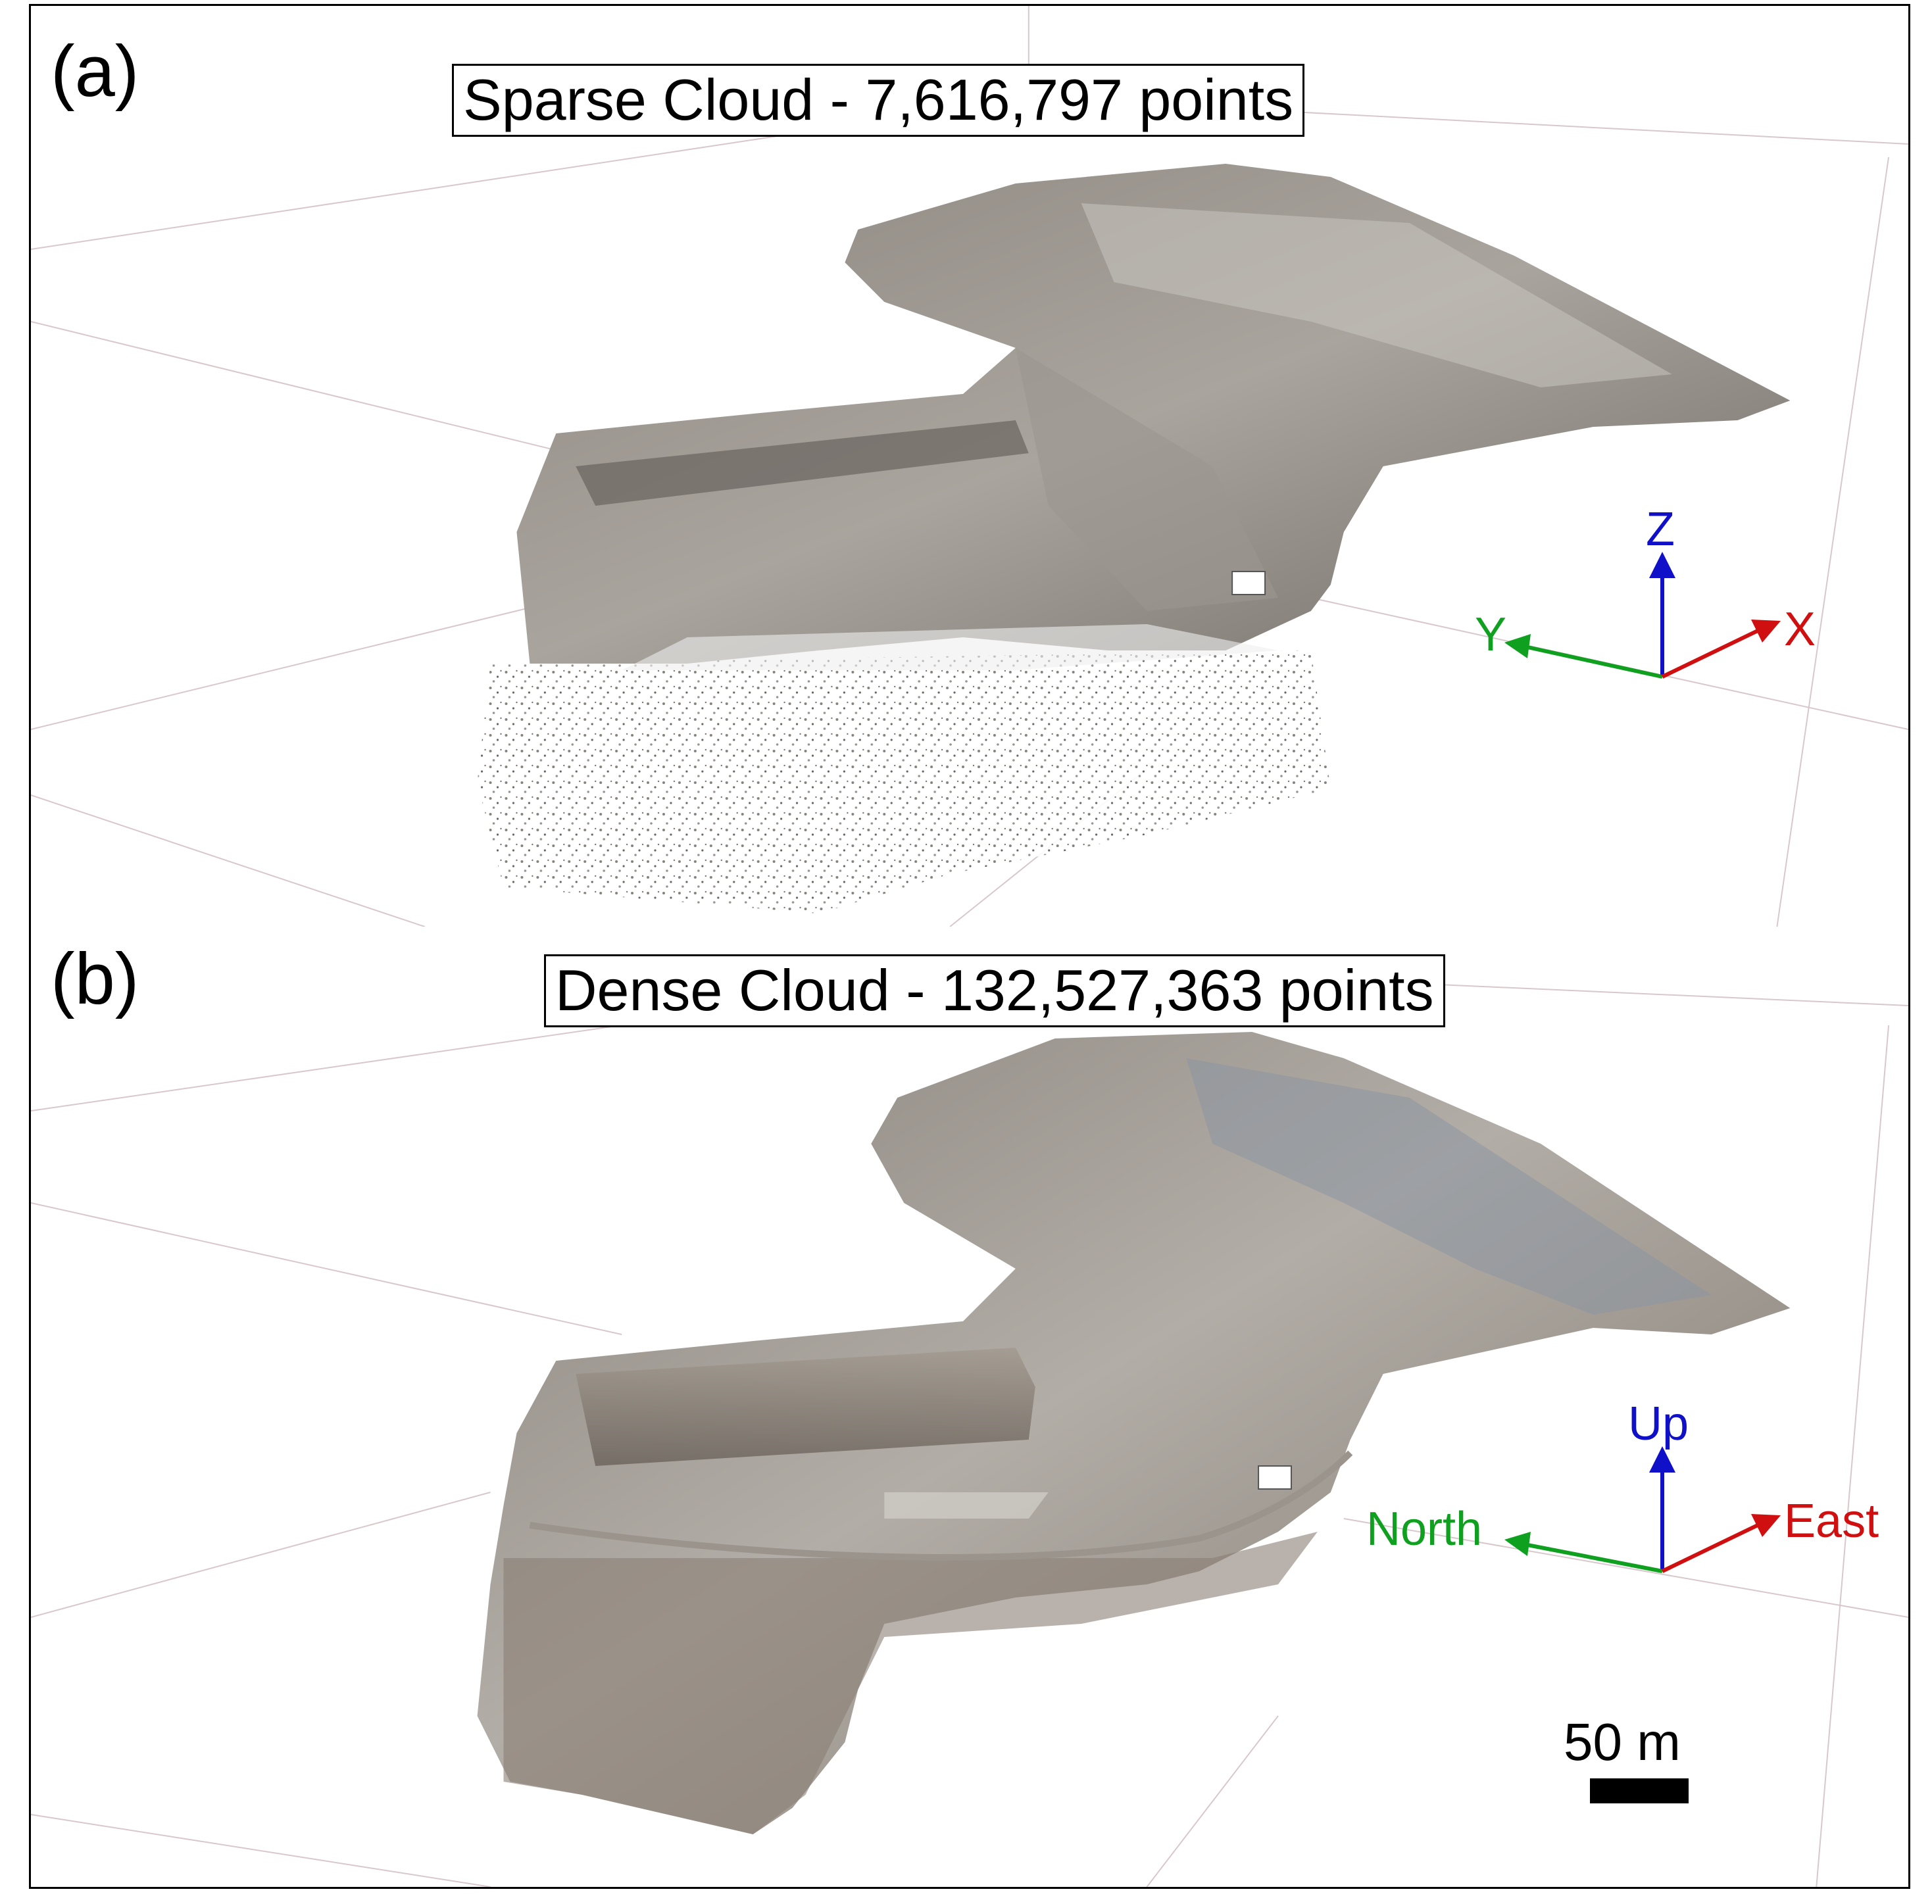  Describe the element at coordinates (878, 100) in the screenshot. I see `panel-a-title: Sparse Cloud - 7,616,797 points` at that location.